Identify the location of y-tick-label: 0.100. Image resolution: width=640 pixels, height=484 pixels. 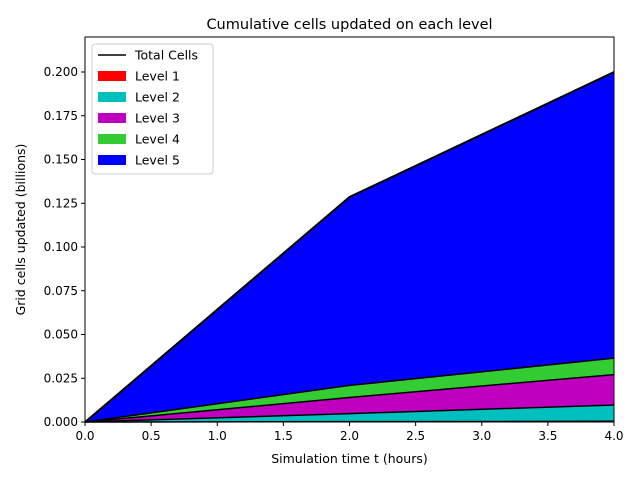
(61, 247).